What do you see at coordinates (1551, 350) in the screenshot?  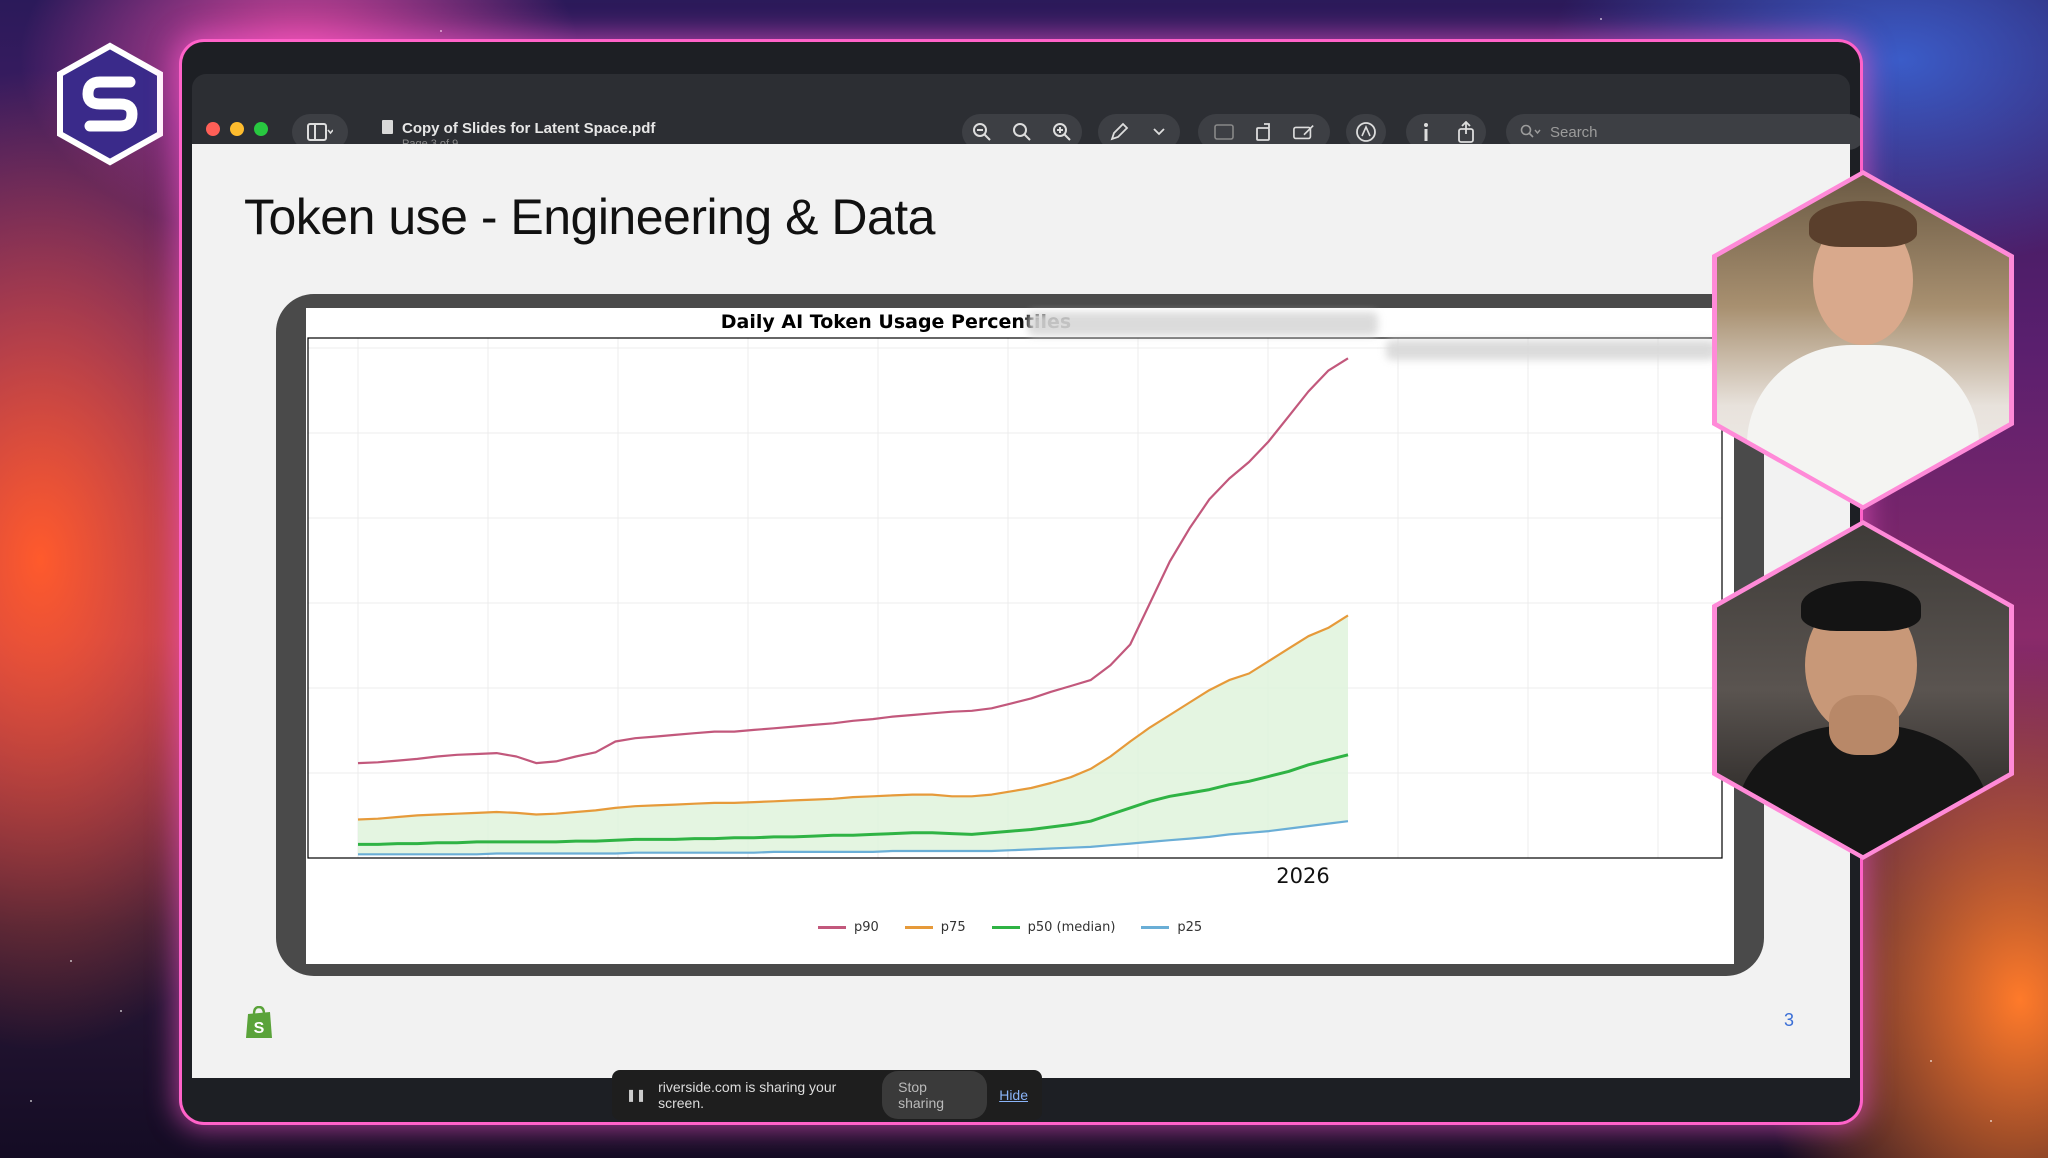 I see `redacted-note` at bounding box center [1551, 350].